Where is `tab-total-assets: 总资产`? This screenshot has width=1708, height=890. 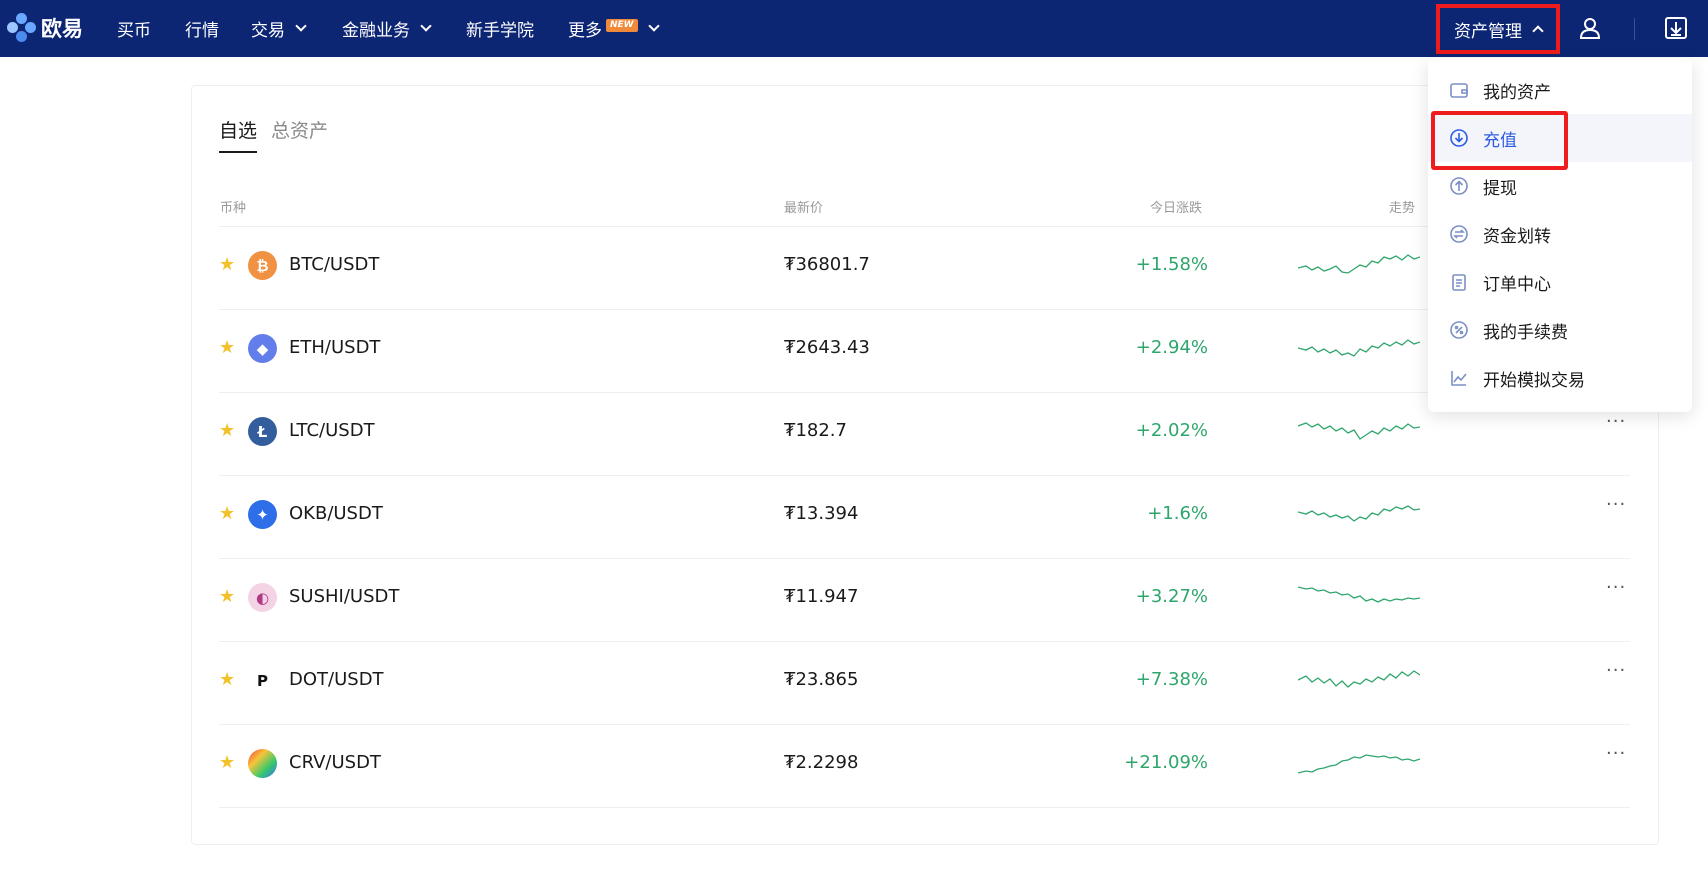
tab-total-assets: 总资产 is located at coordinates (300, 131).